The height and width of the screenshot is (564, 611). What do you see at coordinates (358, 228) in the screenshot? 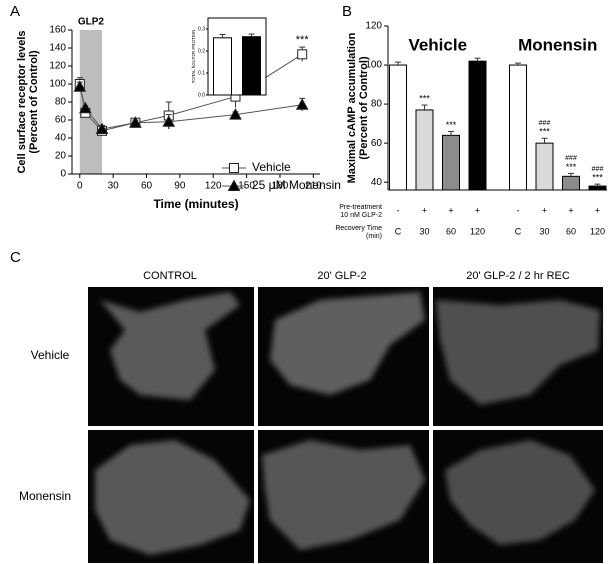
I see `row-label: Recovery Time` at bounding box center [358, 228].